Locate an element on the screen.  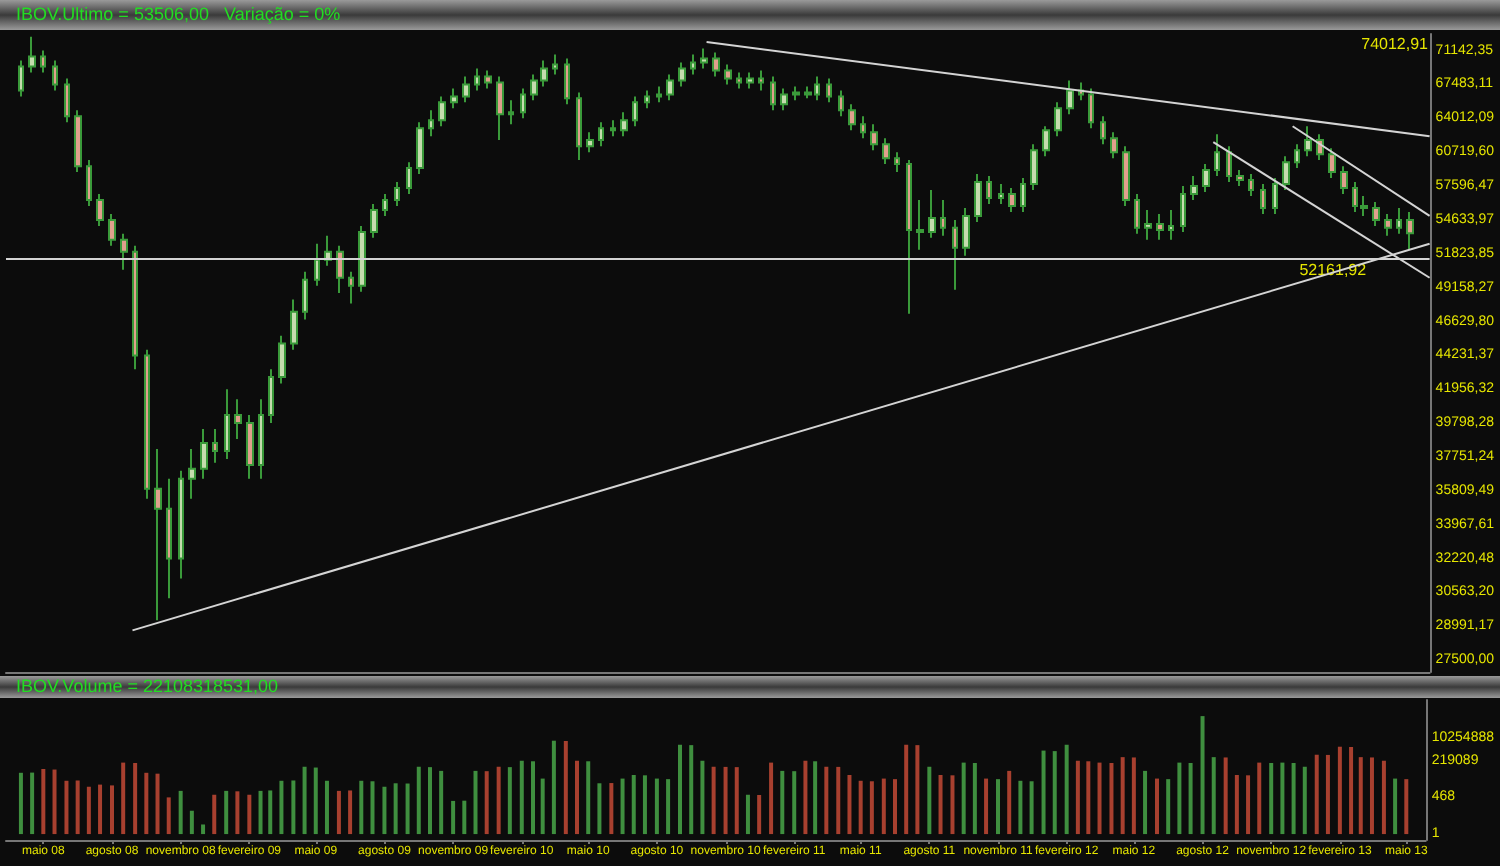
chart-title: IBOV.Volume = 22108318531,00 is located at coordinates (750, 687).